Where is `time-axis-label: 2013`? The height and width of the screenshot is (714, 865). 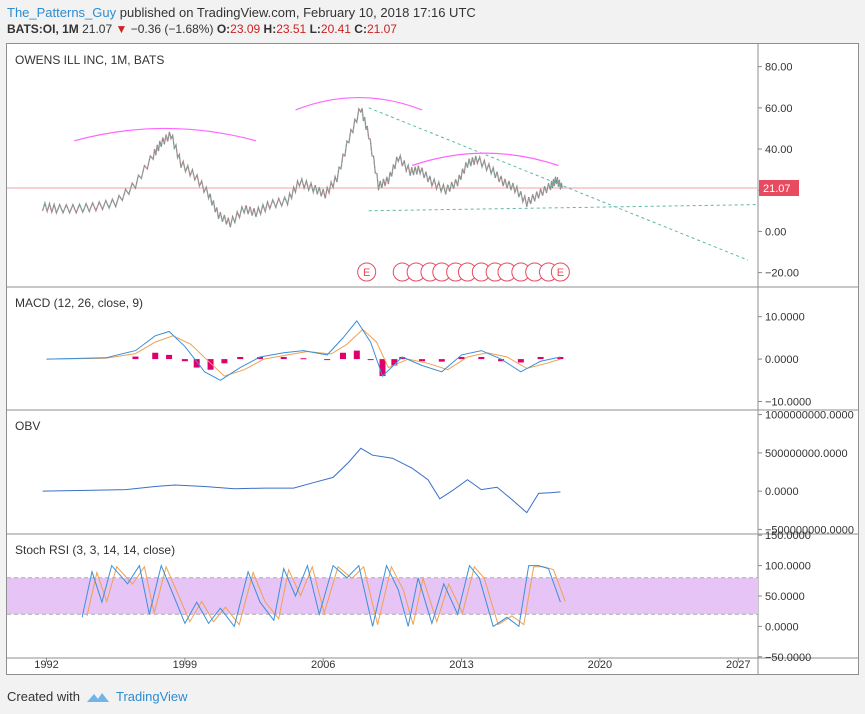
time-axis-label: 2013 is located at coordinates (461, 665).